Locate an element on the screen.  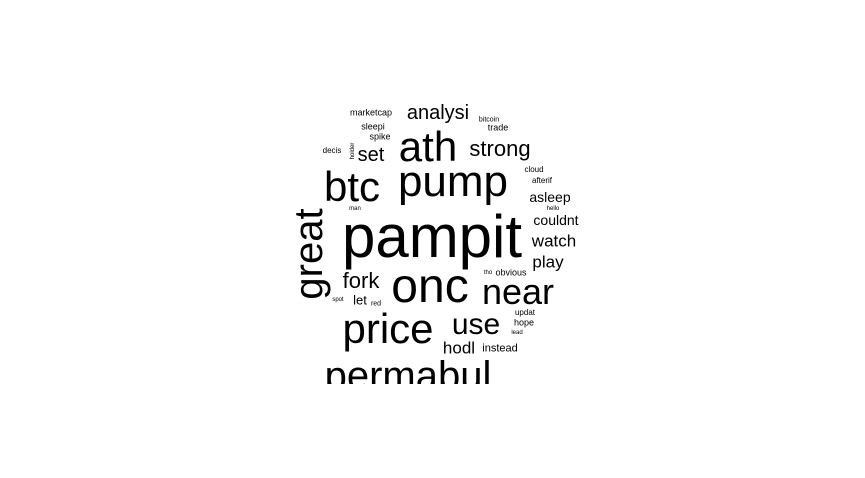
word-set: set is located at coordinates (371, 155).